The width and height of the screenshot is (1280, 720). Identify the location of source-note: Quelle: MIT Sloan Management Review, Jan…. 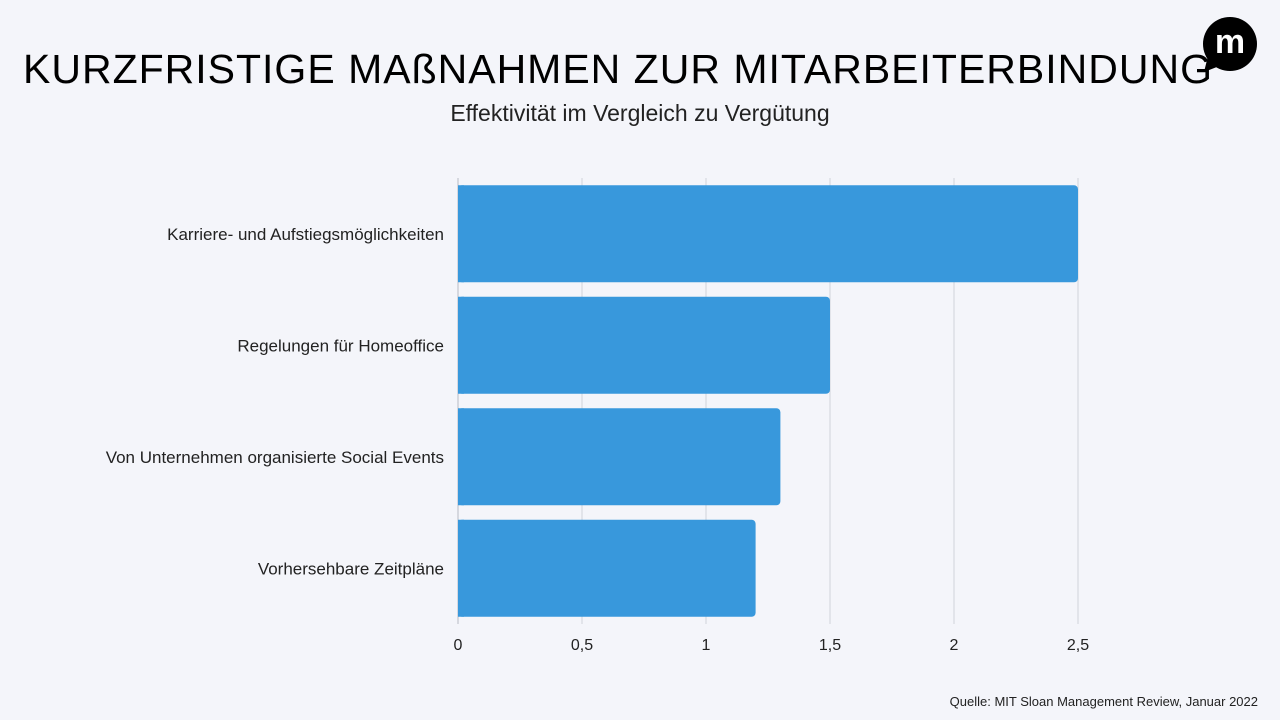
(1103, 701).